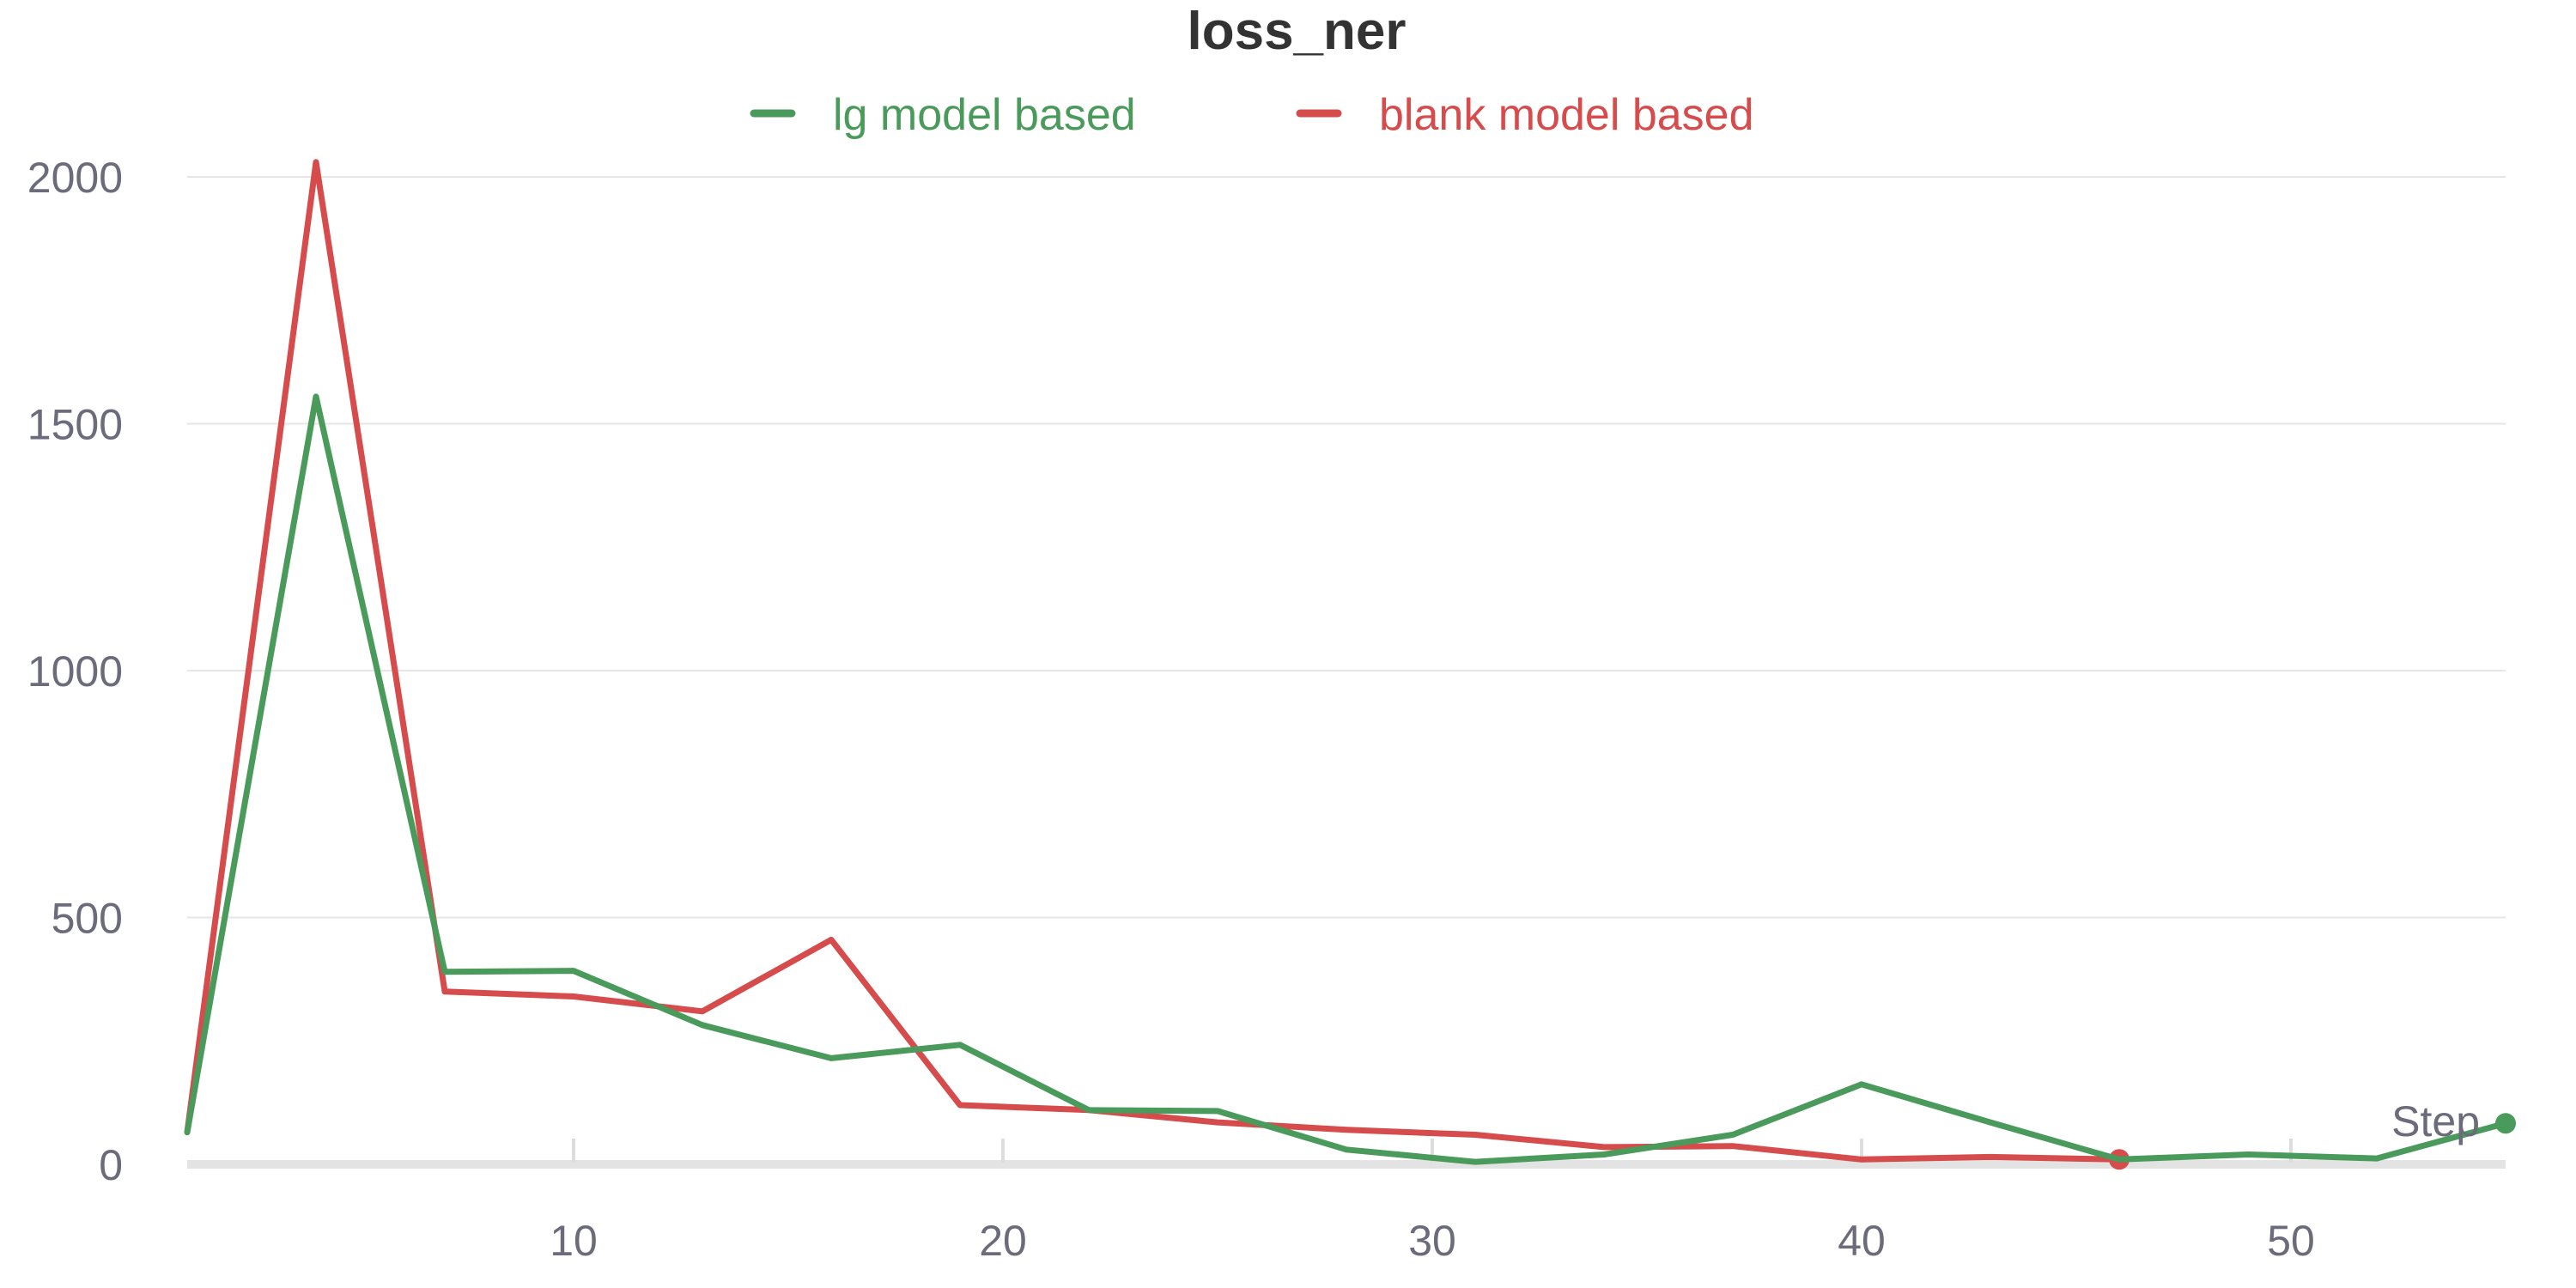  I want to click on legend-label: blank model based, so click(1566, 115).